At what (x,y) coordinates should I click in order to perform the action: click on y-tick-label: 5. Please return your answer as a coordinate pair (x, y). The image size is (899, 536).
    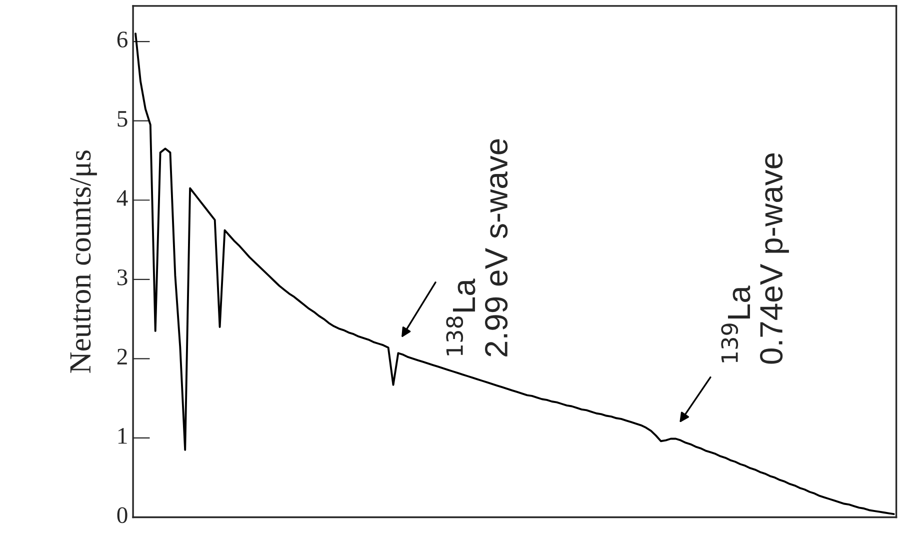
    Looking at the image, I should click on (123, 119).